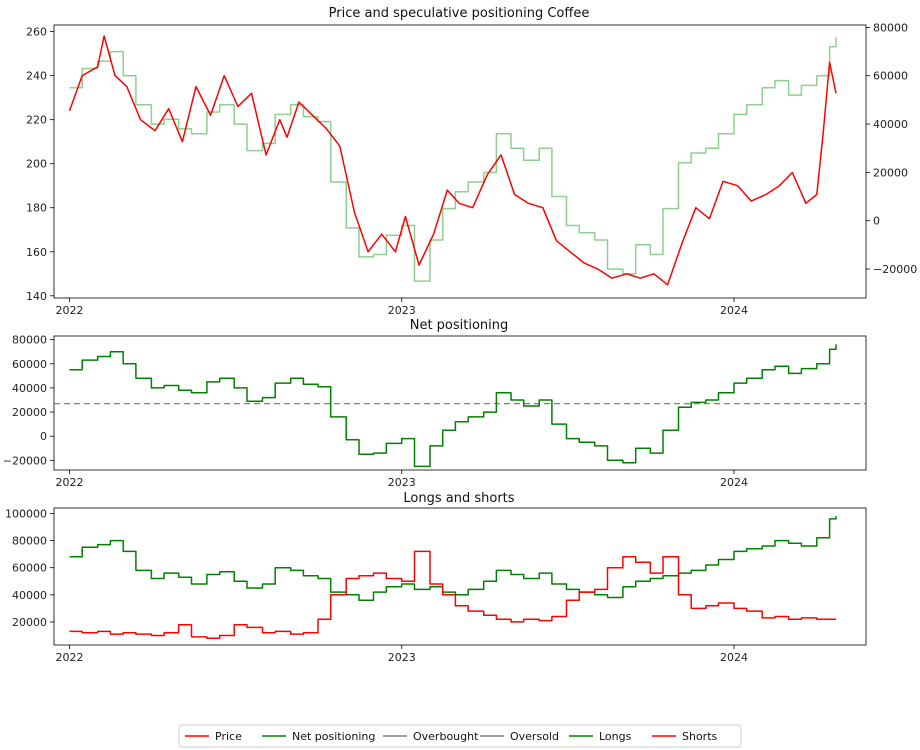  I want to click on y2-tick-label: 60000, so click(890, 76).